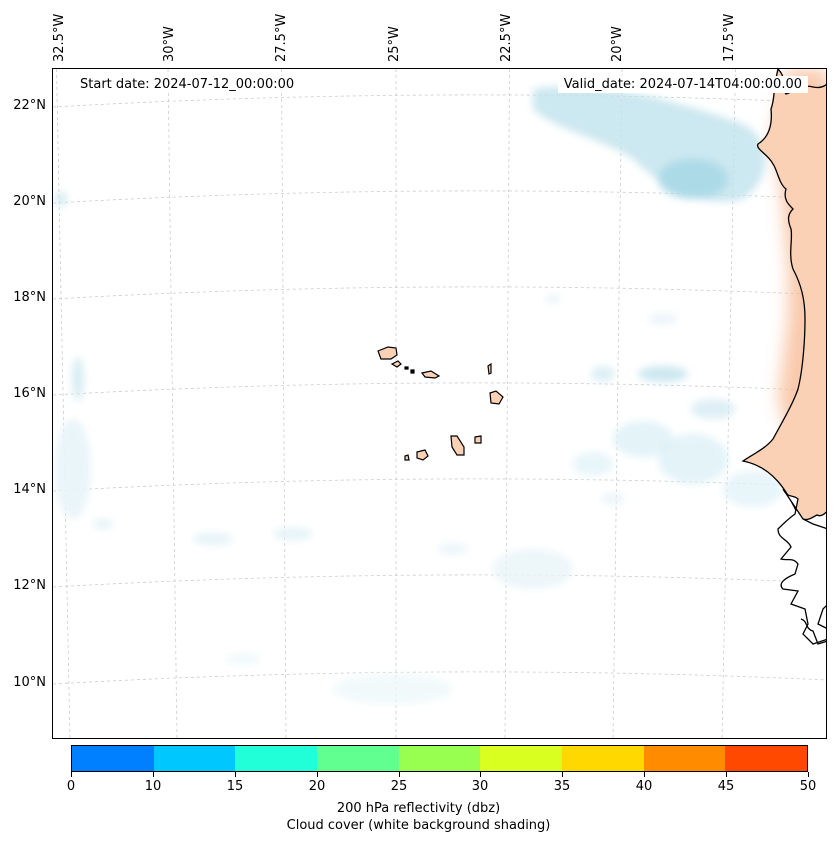  What do you see at coordinates (813, 631) in the screenshot?
I see `sierra-leone-coastline` at bounding box center [813, 631].